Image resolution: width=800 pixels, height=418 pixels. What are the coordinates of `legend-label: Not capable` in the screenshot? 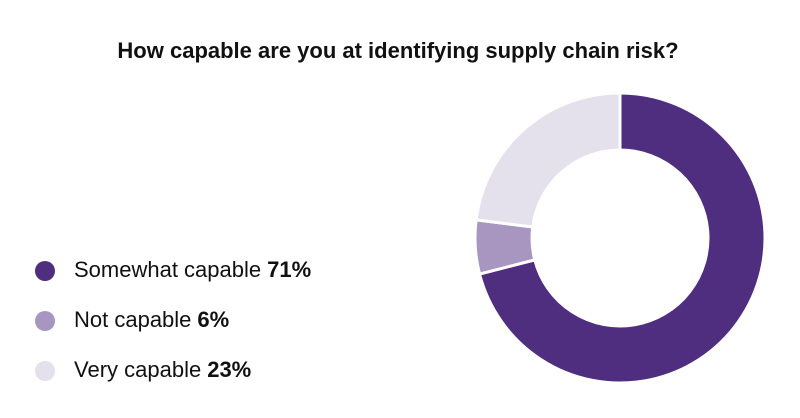 It's located at (132, 319).